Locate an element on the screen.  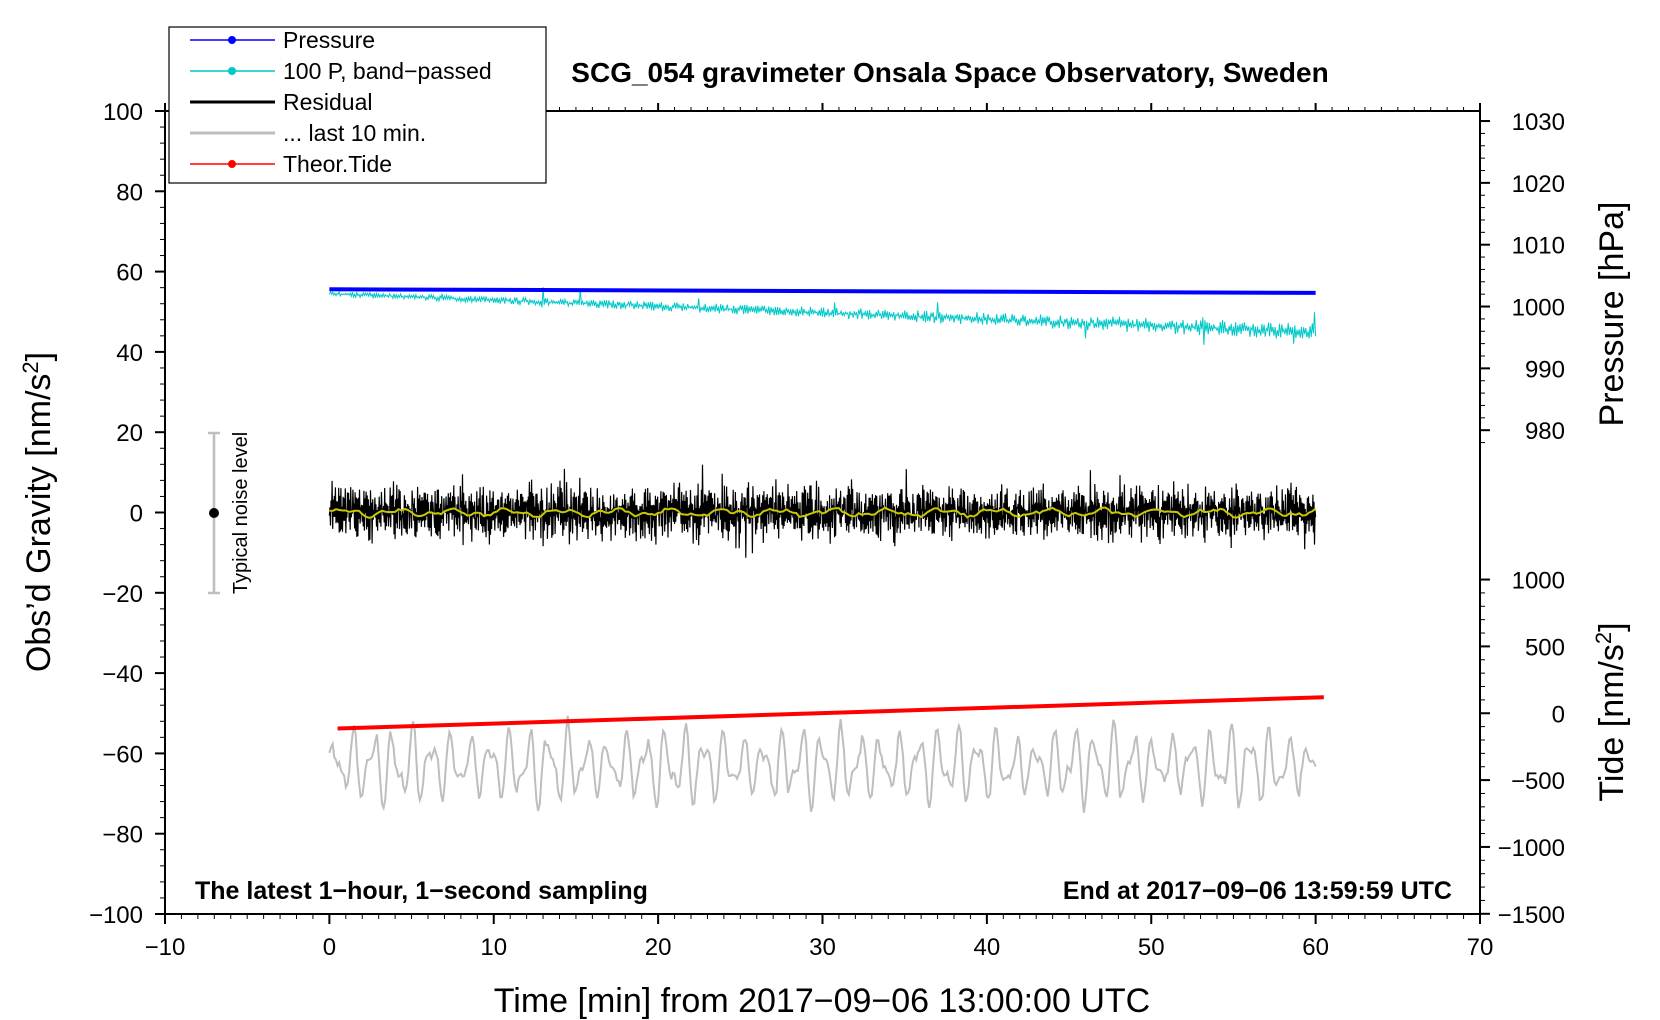
y-left-tick-label: −20 is located at coordinates (122, 594).